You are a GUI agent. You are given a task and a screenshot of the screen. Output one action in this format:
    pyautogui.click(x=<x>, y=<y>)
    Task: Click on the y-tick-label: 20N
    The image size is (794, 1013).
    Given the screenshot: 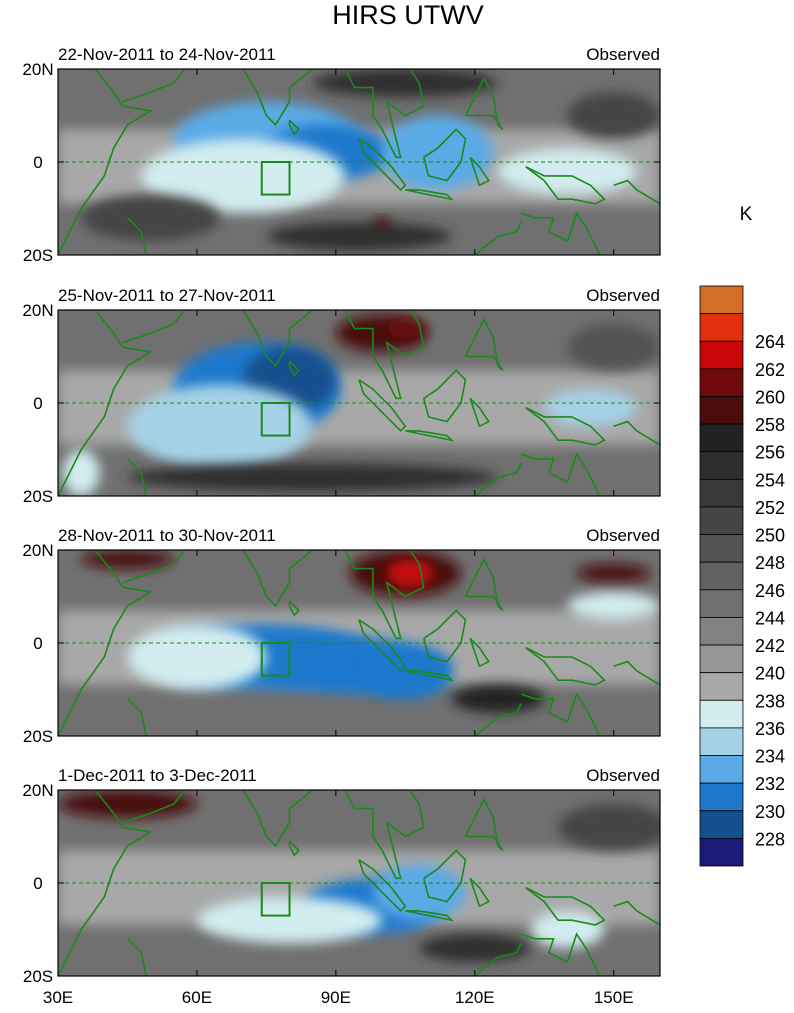 What is the action you would take?
    pyautogui.click(x=37, y=69)
    